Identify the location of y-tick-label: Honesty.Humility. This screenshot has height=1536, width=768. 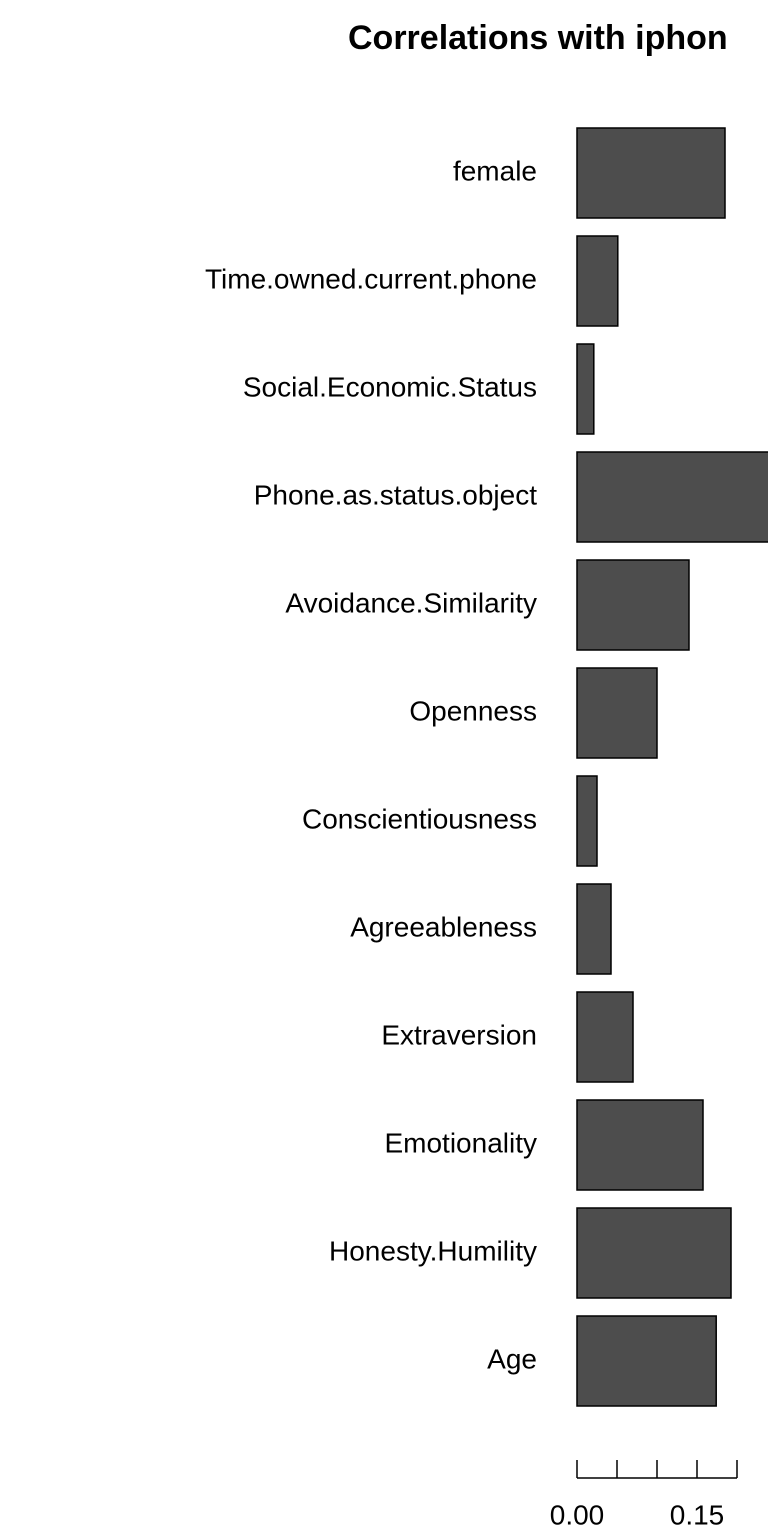
(433, 1250).